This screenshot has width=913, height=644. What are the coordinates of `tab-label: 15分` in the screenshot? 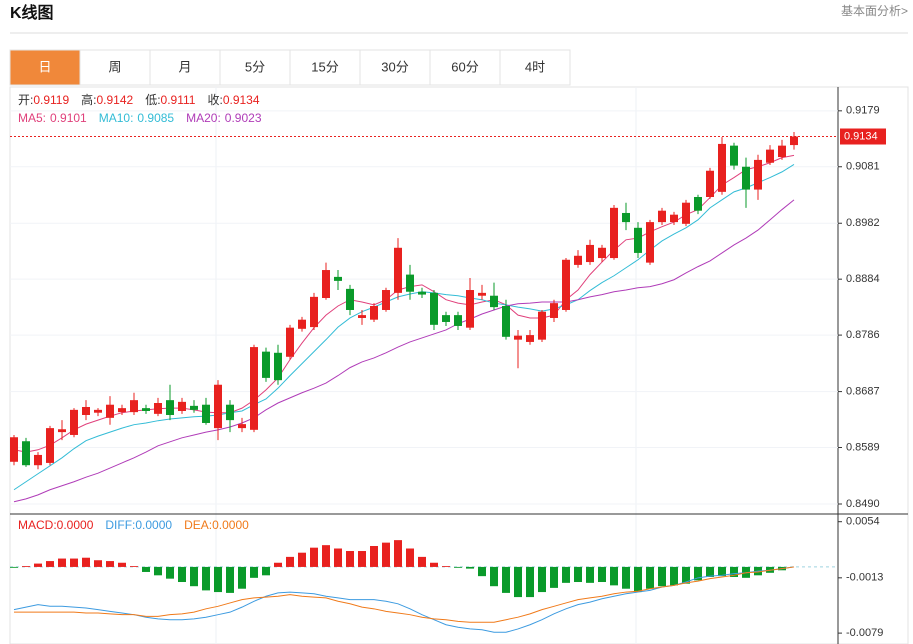 It's located at (324, 66).